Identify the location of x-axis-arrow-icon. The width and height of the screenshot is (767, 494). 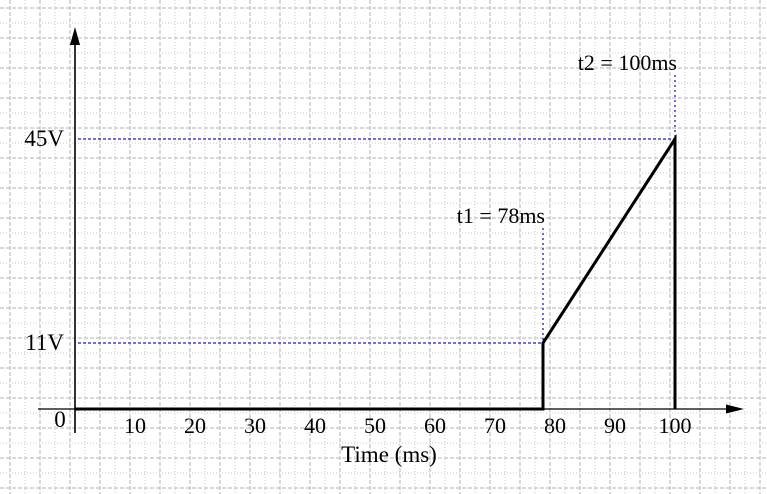
(735, 409).